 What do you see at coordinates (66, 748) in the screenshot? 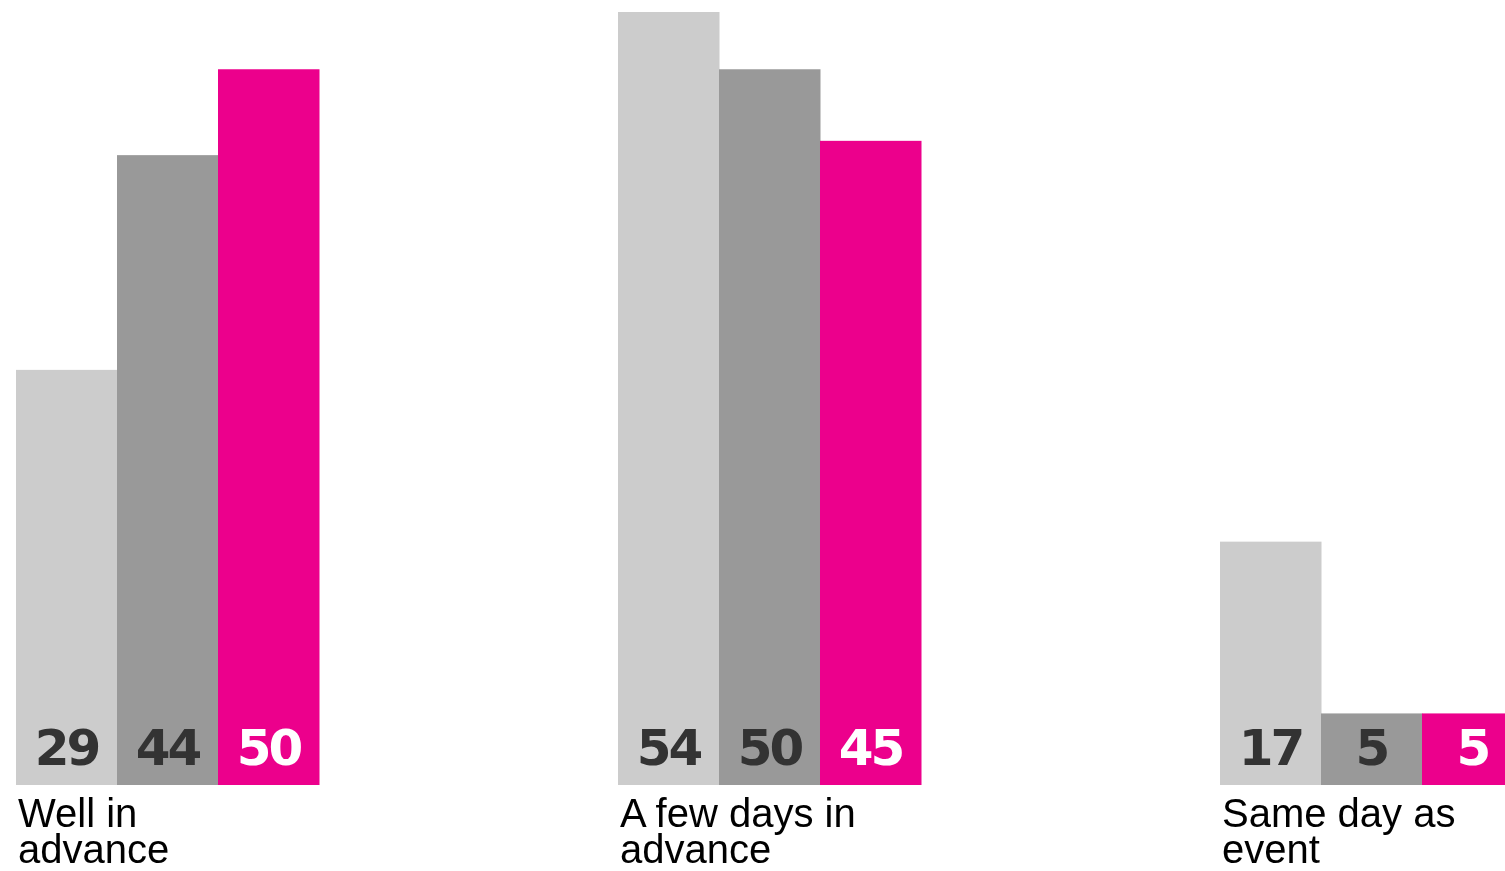
I see `data-label: 29` at bounding box center [66, 748].